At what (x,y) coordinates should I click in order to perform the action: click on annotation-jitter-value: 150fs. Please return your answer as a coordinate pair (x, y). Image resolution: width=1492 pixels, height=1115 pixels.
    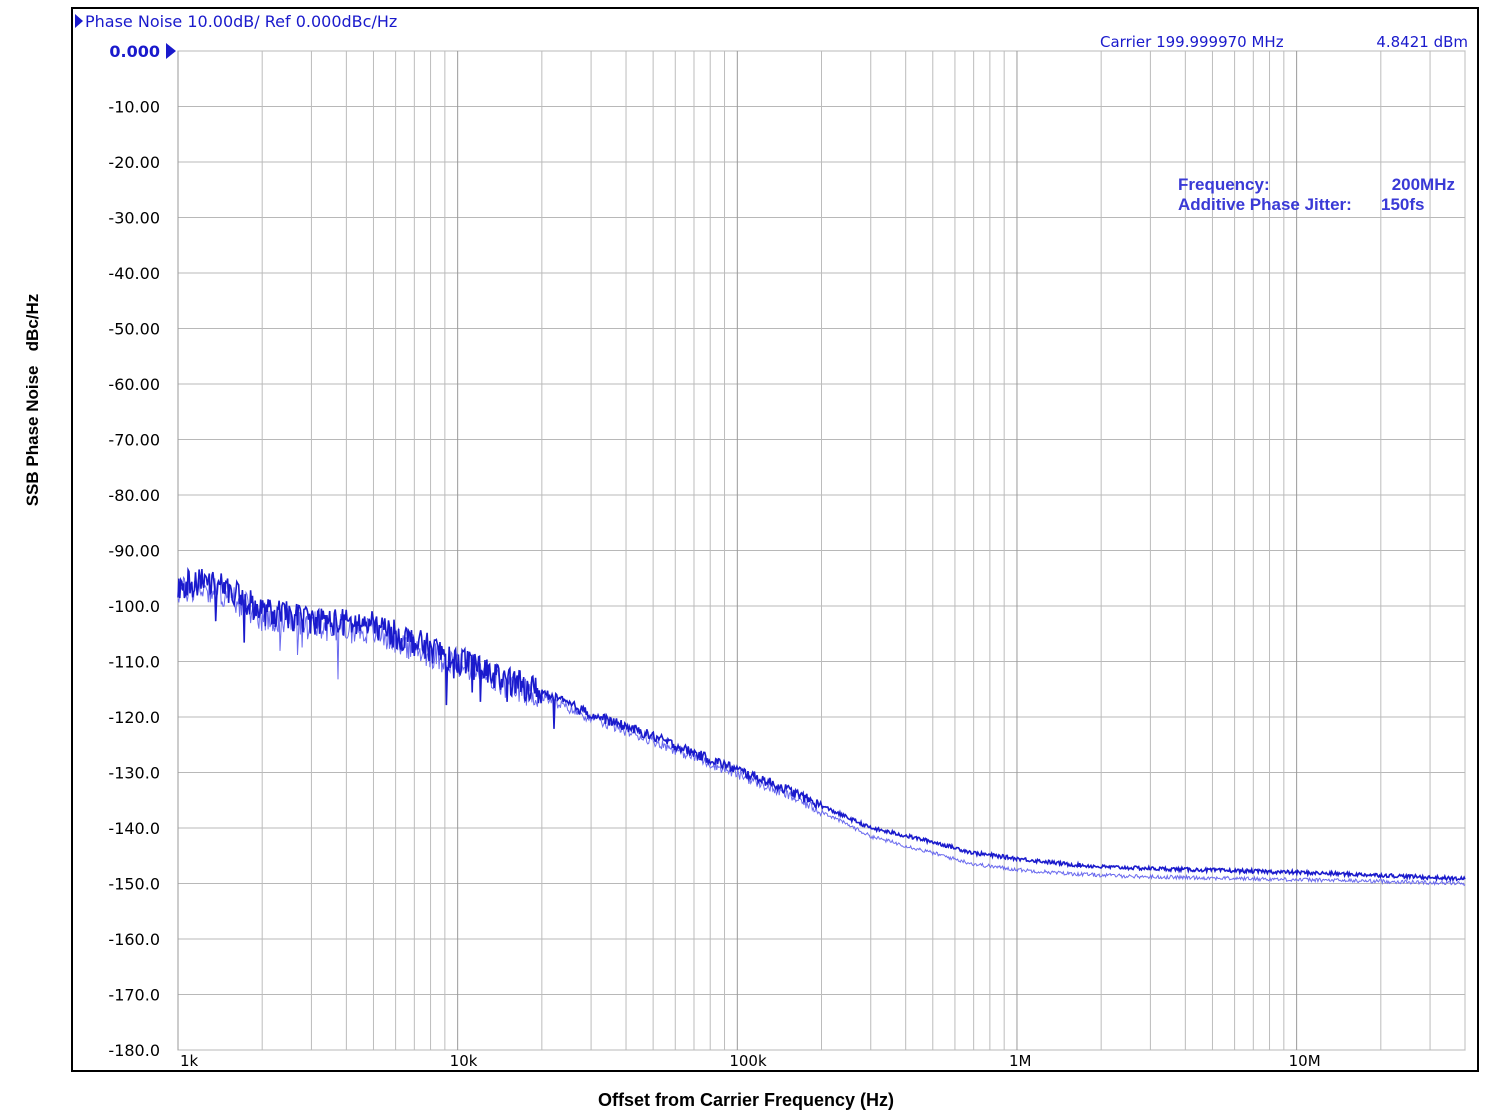
    Looking at the image, I should click on (1402, 204).